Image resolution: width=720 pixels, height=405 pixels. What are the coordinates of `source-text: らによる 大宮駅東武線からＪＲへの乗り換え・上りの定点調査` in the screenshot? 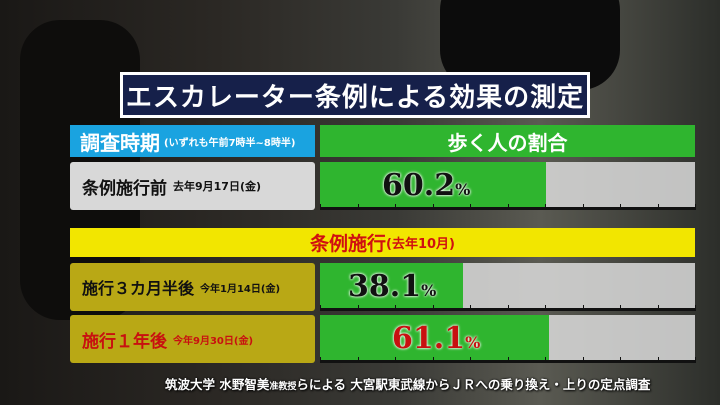 It's located at (473, 384).